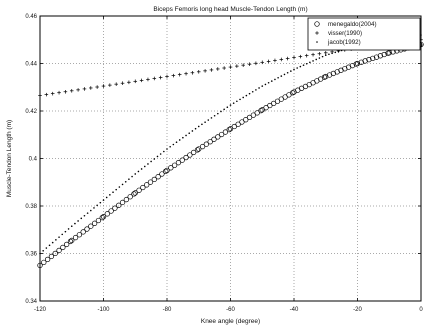 The height and width of the screenshot is (334, 425). Describe the element at coordinates (9, 158) in the screenshot. I see `y-axis-label: Muscle-Tendon Length (m)` at that location.